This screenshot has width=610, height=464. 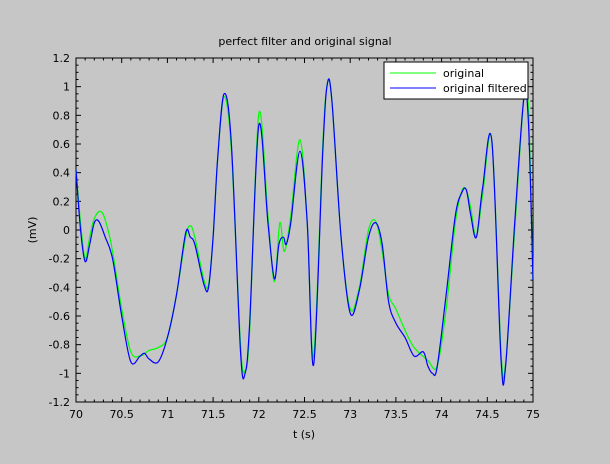 I want to click on x-tick-label: 71.5, so click(x=213, y=414).